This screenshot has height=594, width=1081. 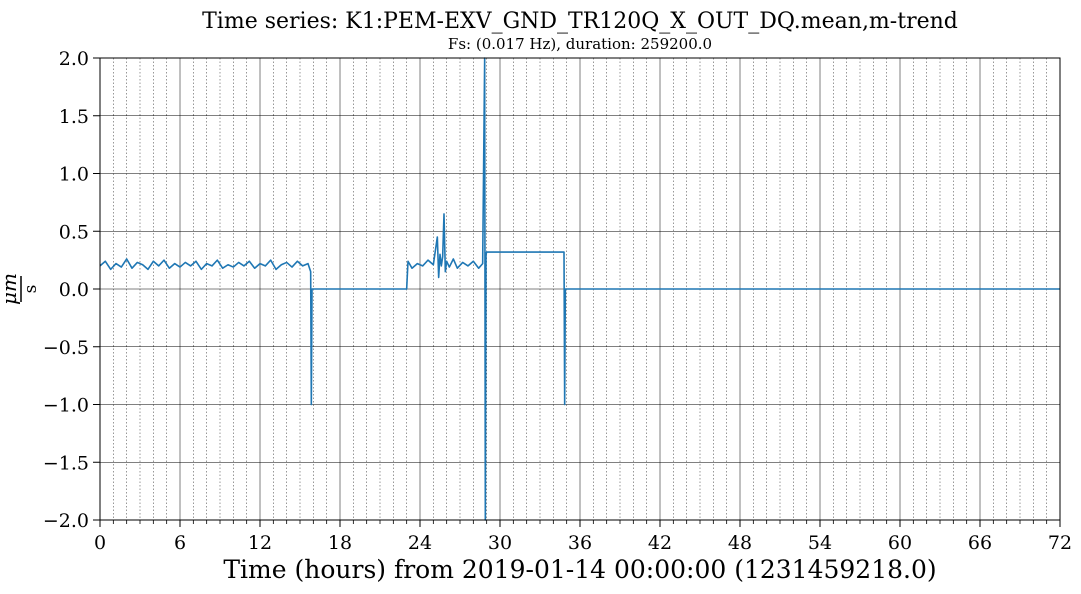 I want to click on y-tick-label: 1.5, so click(x=74, y=117).